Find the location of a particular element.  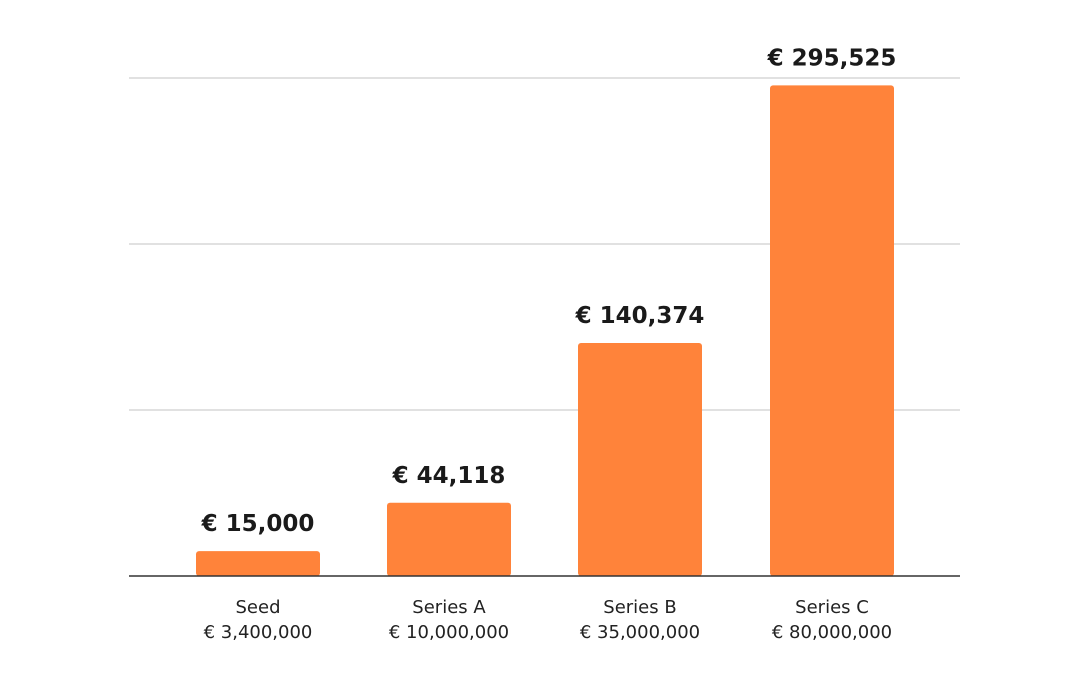

value-label: € 140,374 is located at coordinates (640, 316).